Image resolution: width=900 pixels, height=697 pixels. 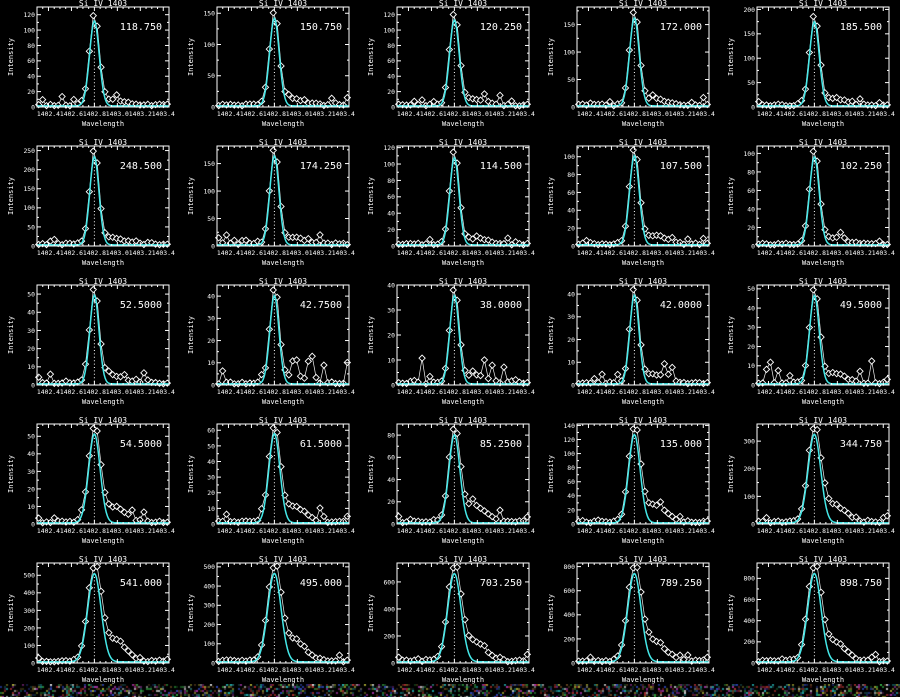 I want to click on y-tick-label: 20, so click(x=391, y=92).